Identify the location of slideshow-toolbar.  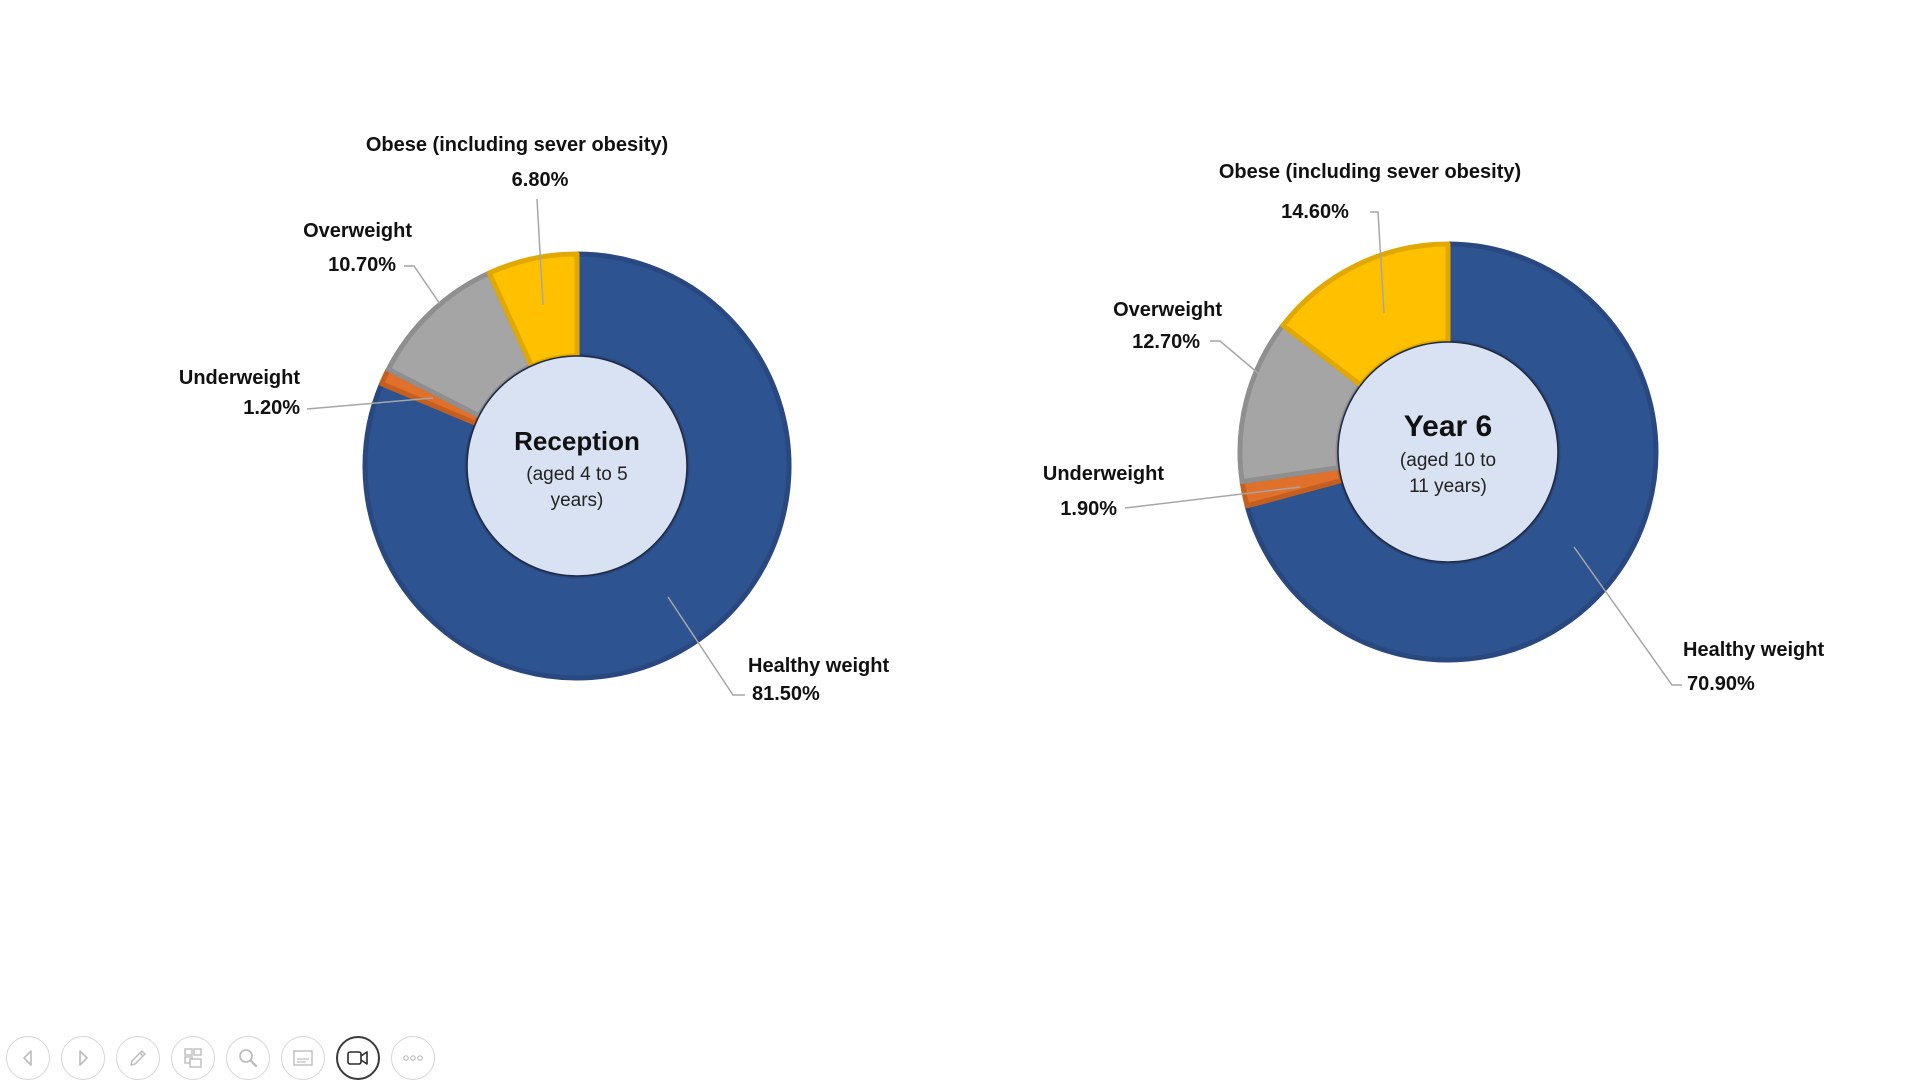
(220, 1059).